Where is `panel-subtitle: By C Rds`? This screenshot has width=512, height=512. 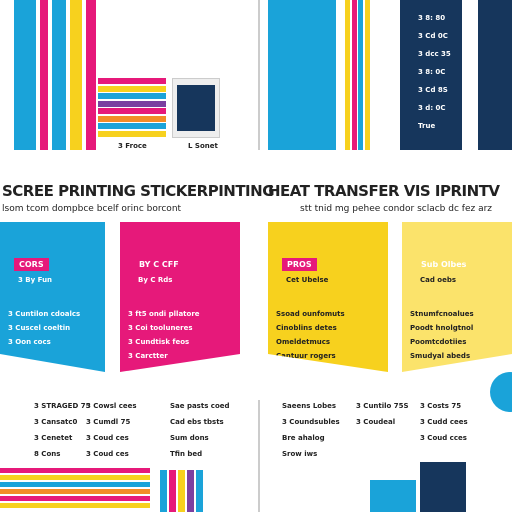
panel-subtitle: By C Rds is located at coordinates (155, 280).